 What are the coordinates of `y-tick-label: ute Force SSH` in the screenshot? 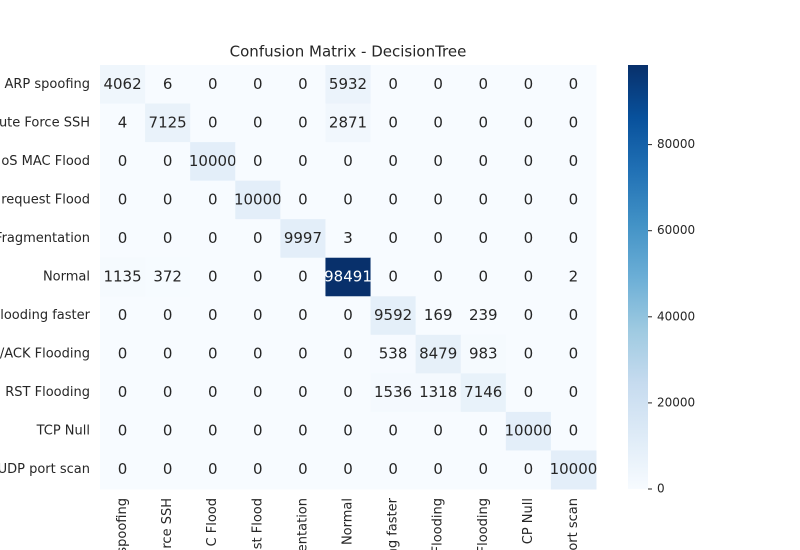 It's located at (45, 122).